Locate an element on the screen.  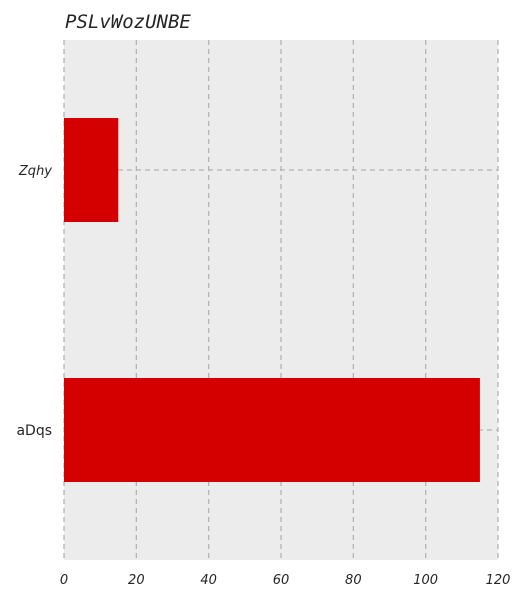
x-tick-label: 40 is located at coordinates (208, 580).